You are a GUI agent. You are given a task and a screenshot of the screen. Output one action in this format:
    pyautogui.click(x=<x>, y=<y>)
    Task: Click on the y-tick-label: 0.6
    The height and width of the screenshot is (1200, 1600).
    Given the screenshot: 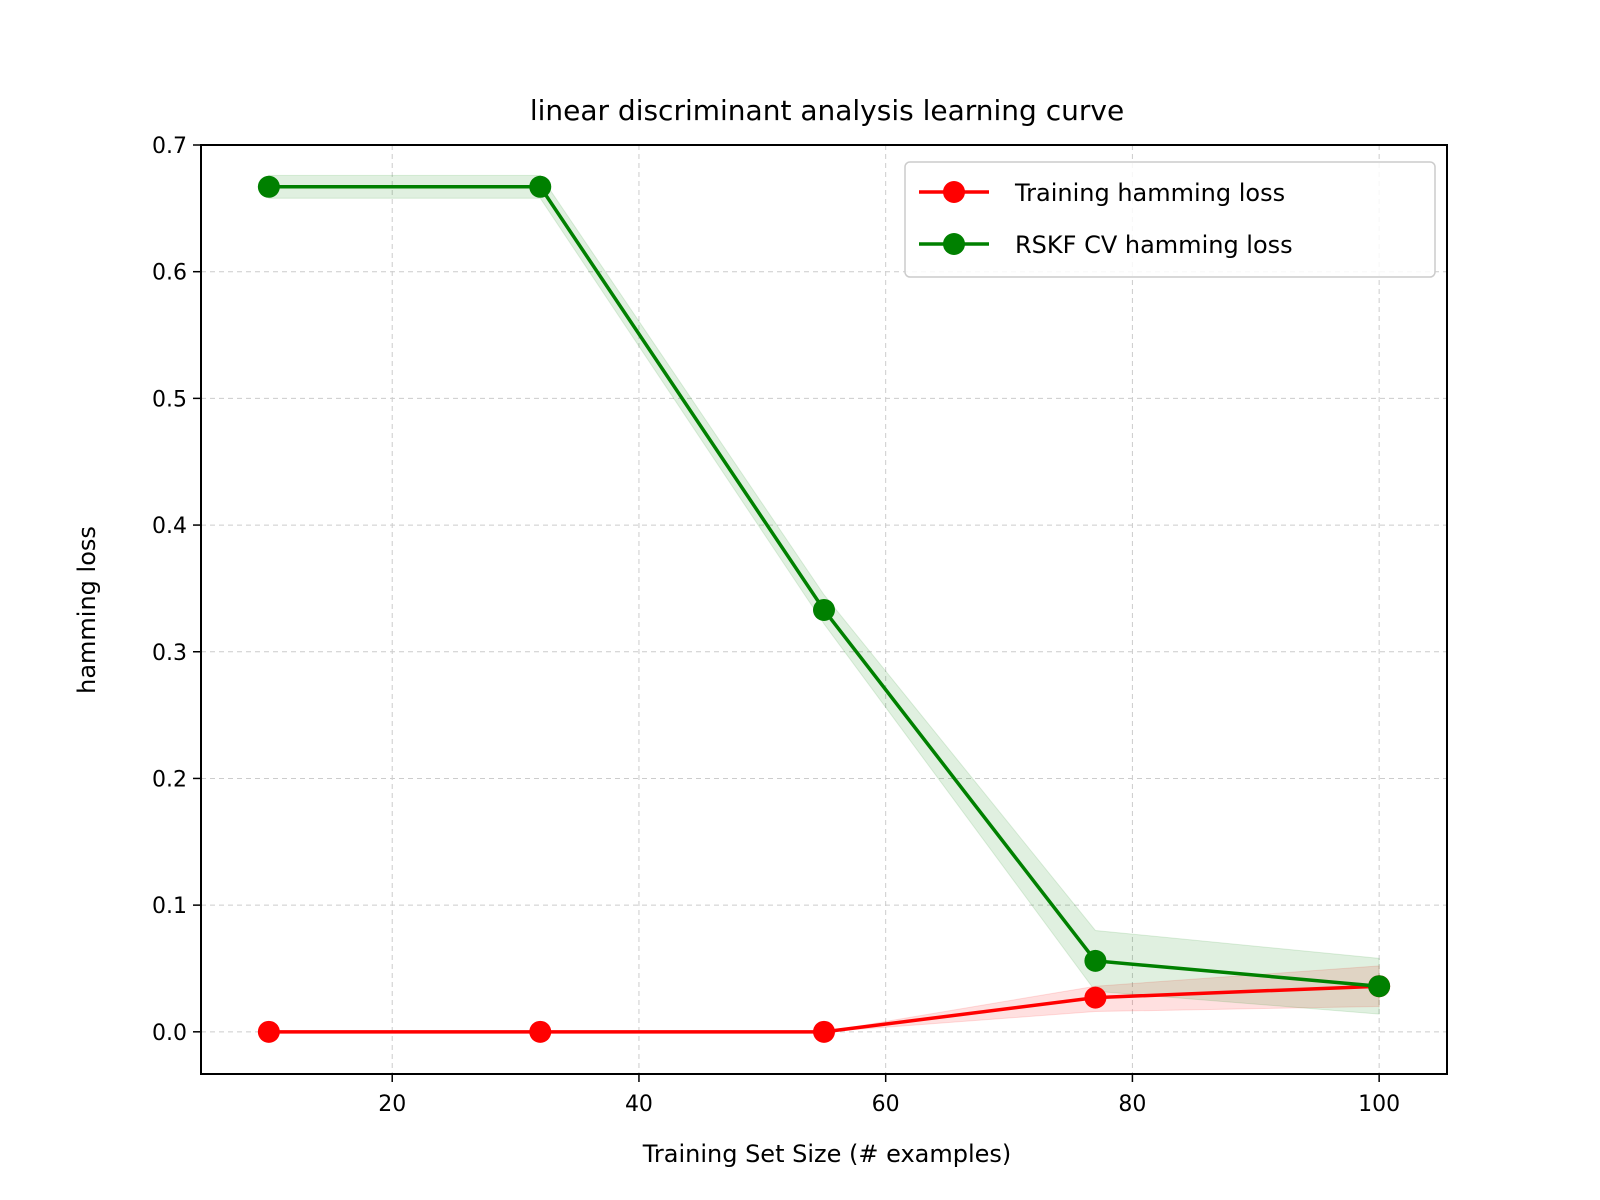 What is the action you would take?
    pyautogui.click(x=169, y=273)
    